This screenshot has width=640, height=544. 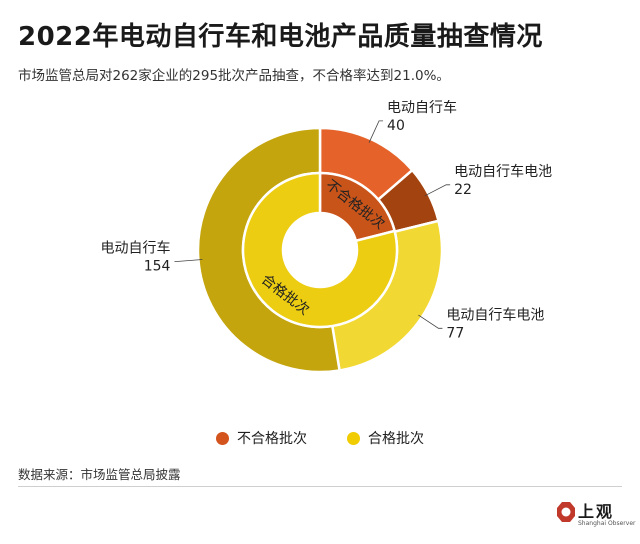 What do you see at coordinates (222, 438) in the screenshot?
I see `legend-swatch-fail` at bounding box center [222, 438].